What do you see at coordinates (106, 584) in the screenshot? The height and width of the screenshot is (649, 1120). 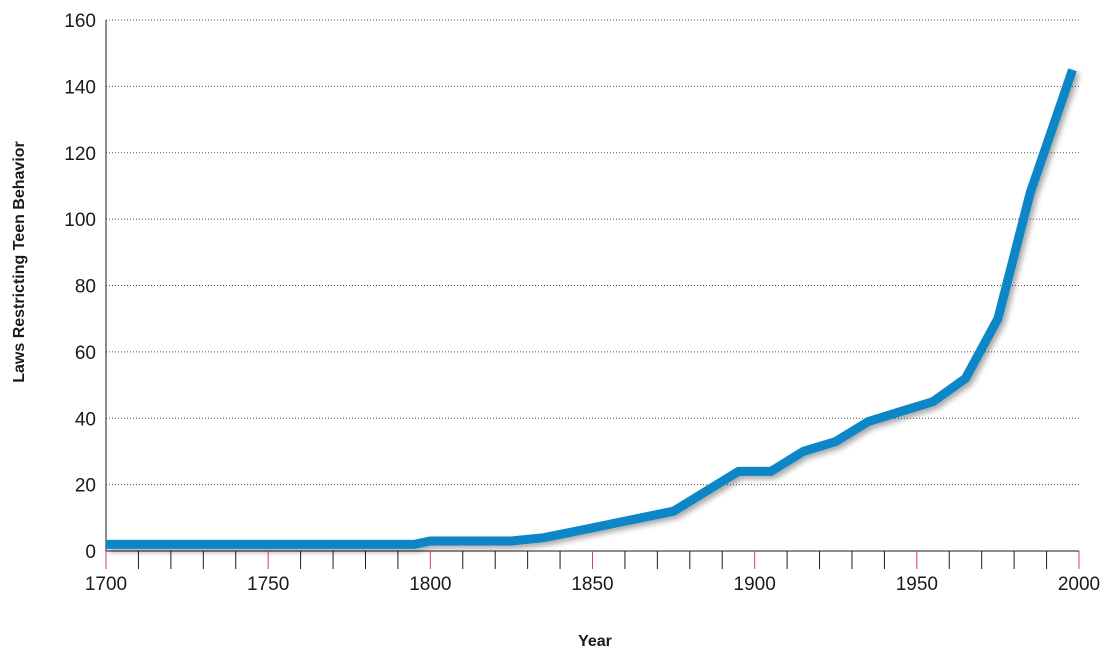 I see `x-tick-label-1700: 1700` at bounding box center [106, 584].